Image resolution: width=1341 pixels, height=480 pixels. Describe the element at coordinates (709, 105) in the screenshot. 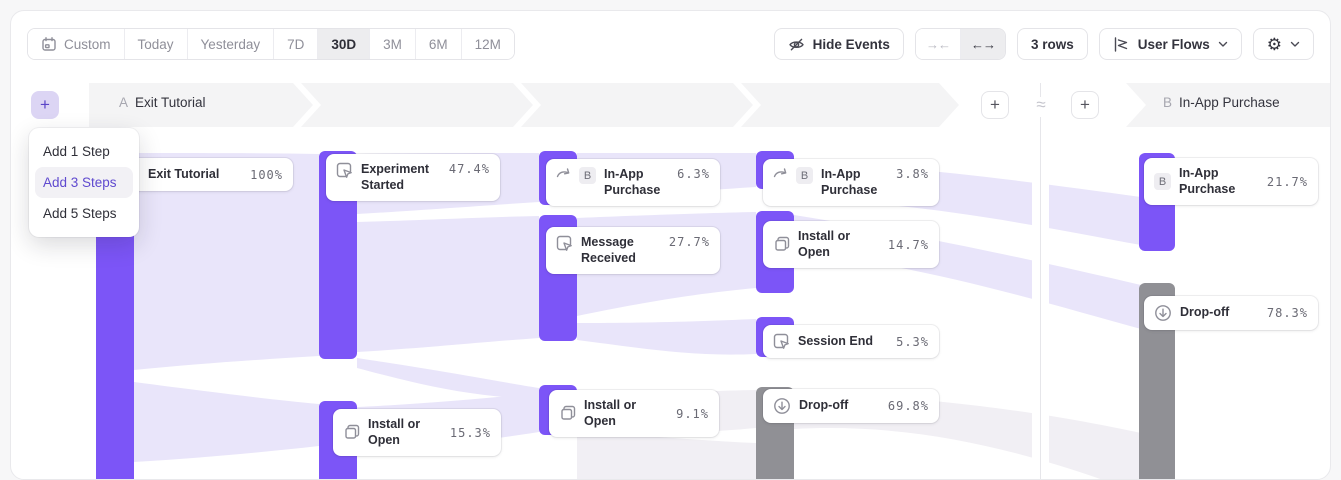

I see `step-chevron-band` at that location.